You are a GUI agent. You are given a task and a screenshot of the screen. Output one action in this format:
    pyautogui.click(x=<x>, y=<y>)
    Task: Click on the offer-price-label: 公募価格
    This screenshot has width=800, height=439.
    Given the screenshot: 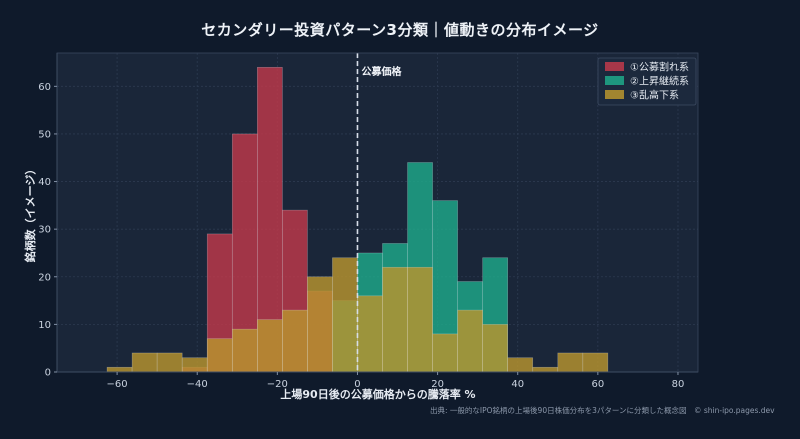 What is the action you would take?
    pyautogui.click(x=381, y=71)
    